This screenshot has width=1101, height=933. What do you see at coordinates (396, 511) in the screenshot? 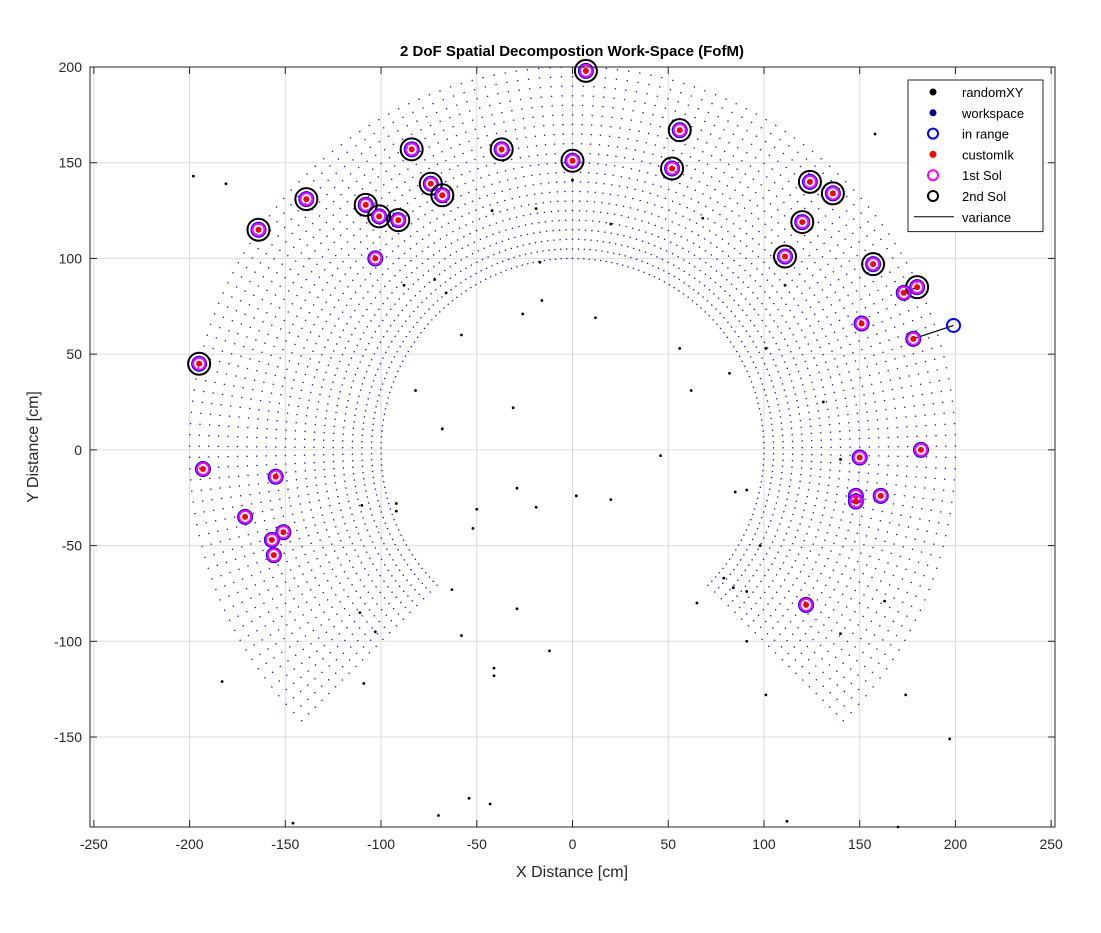
I see `random-point` at bounding box center [396, 511].